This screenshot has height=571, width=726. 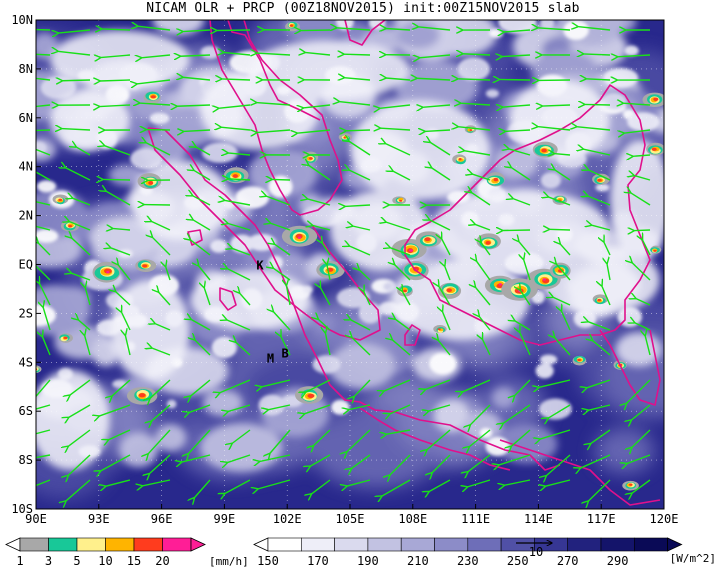 I want to click on lon-label: 117E, so click(x=601, y=519).